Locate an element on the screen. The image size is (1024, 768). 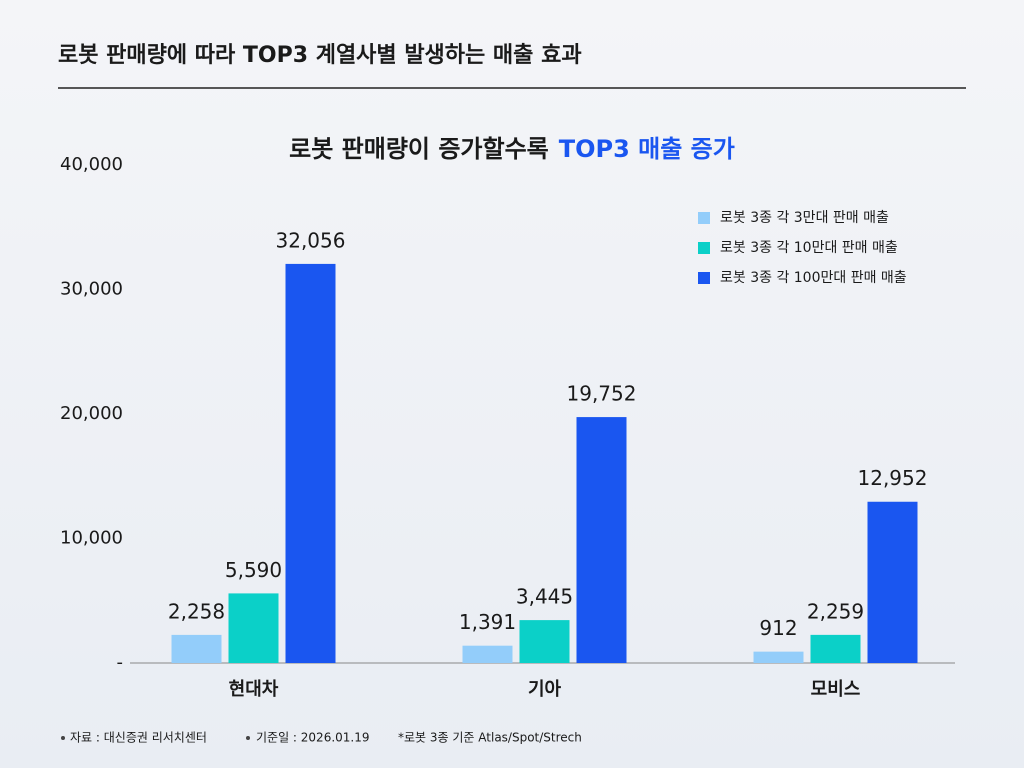
chart-title: 로봇 판매량이 증가할수록 TOP3 매출 증가 is located at coordinates (512, 149).